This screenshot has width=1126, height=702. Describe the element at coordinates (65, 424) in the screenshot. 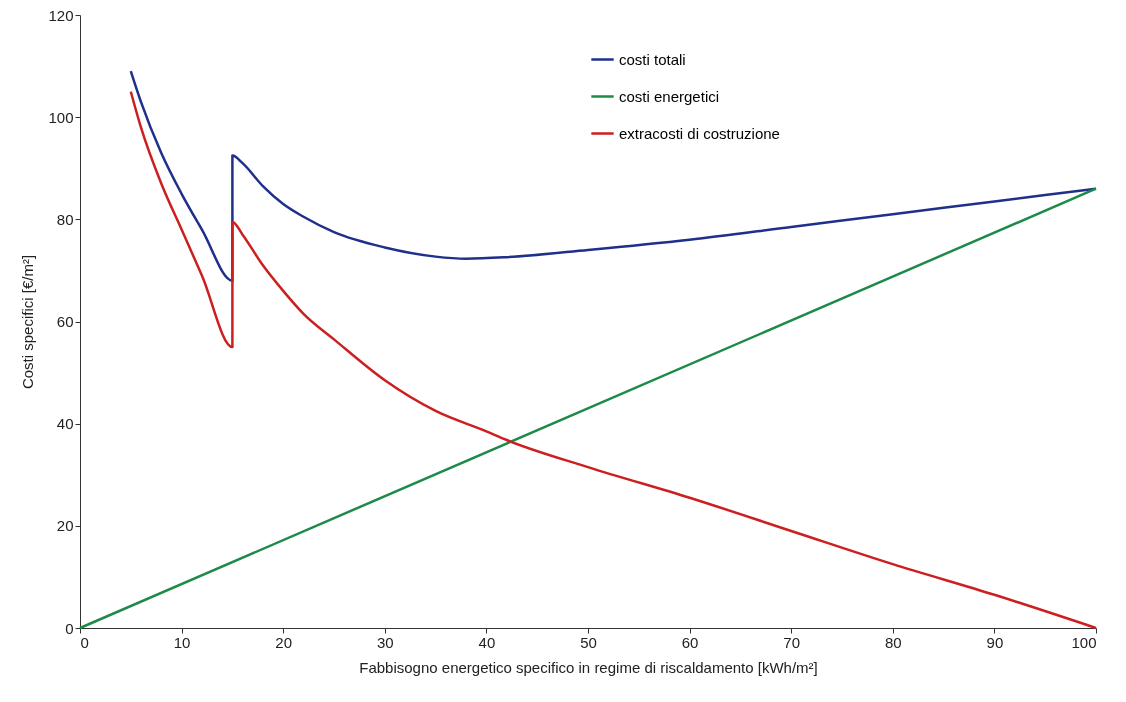

I see `y-tick-label: 40` at that location.